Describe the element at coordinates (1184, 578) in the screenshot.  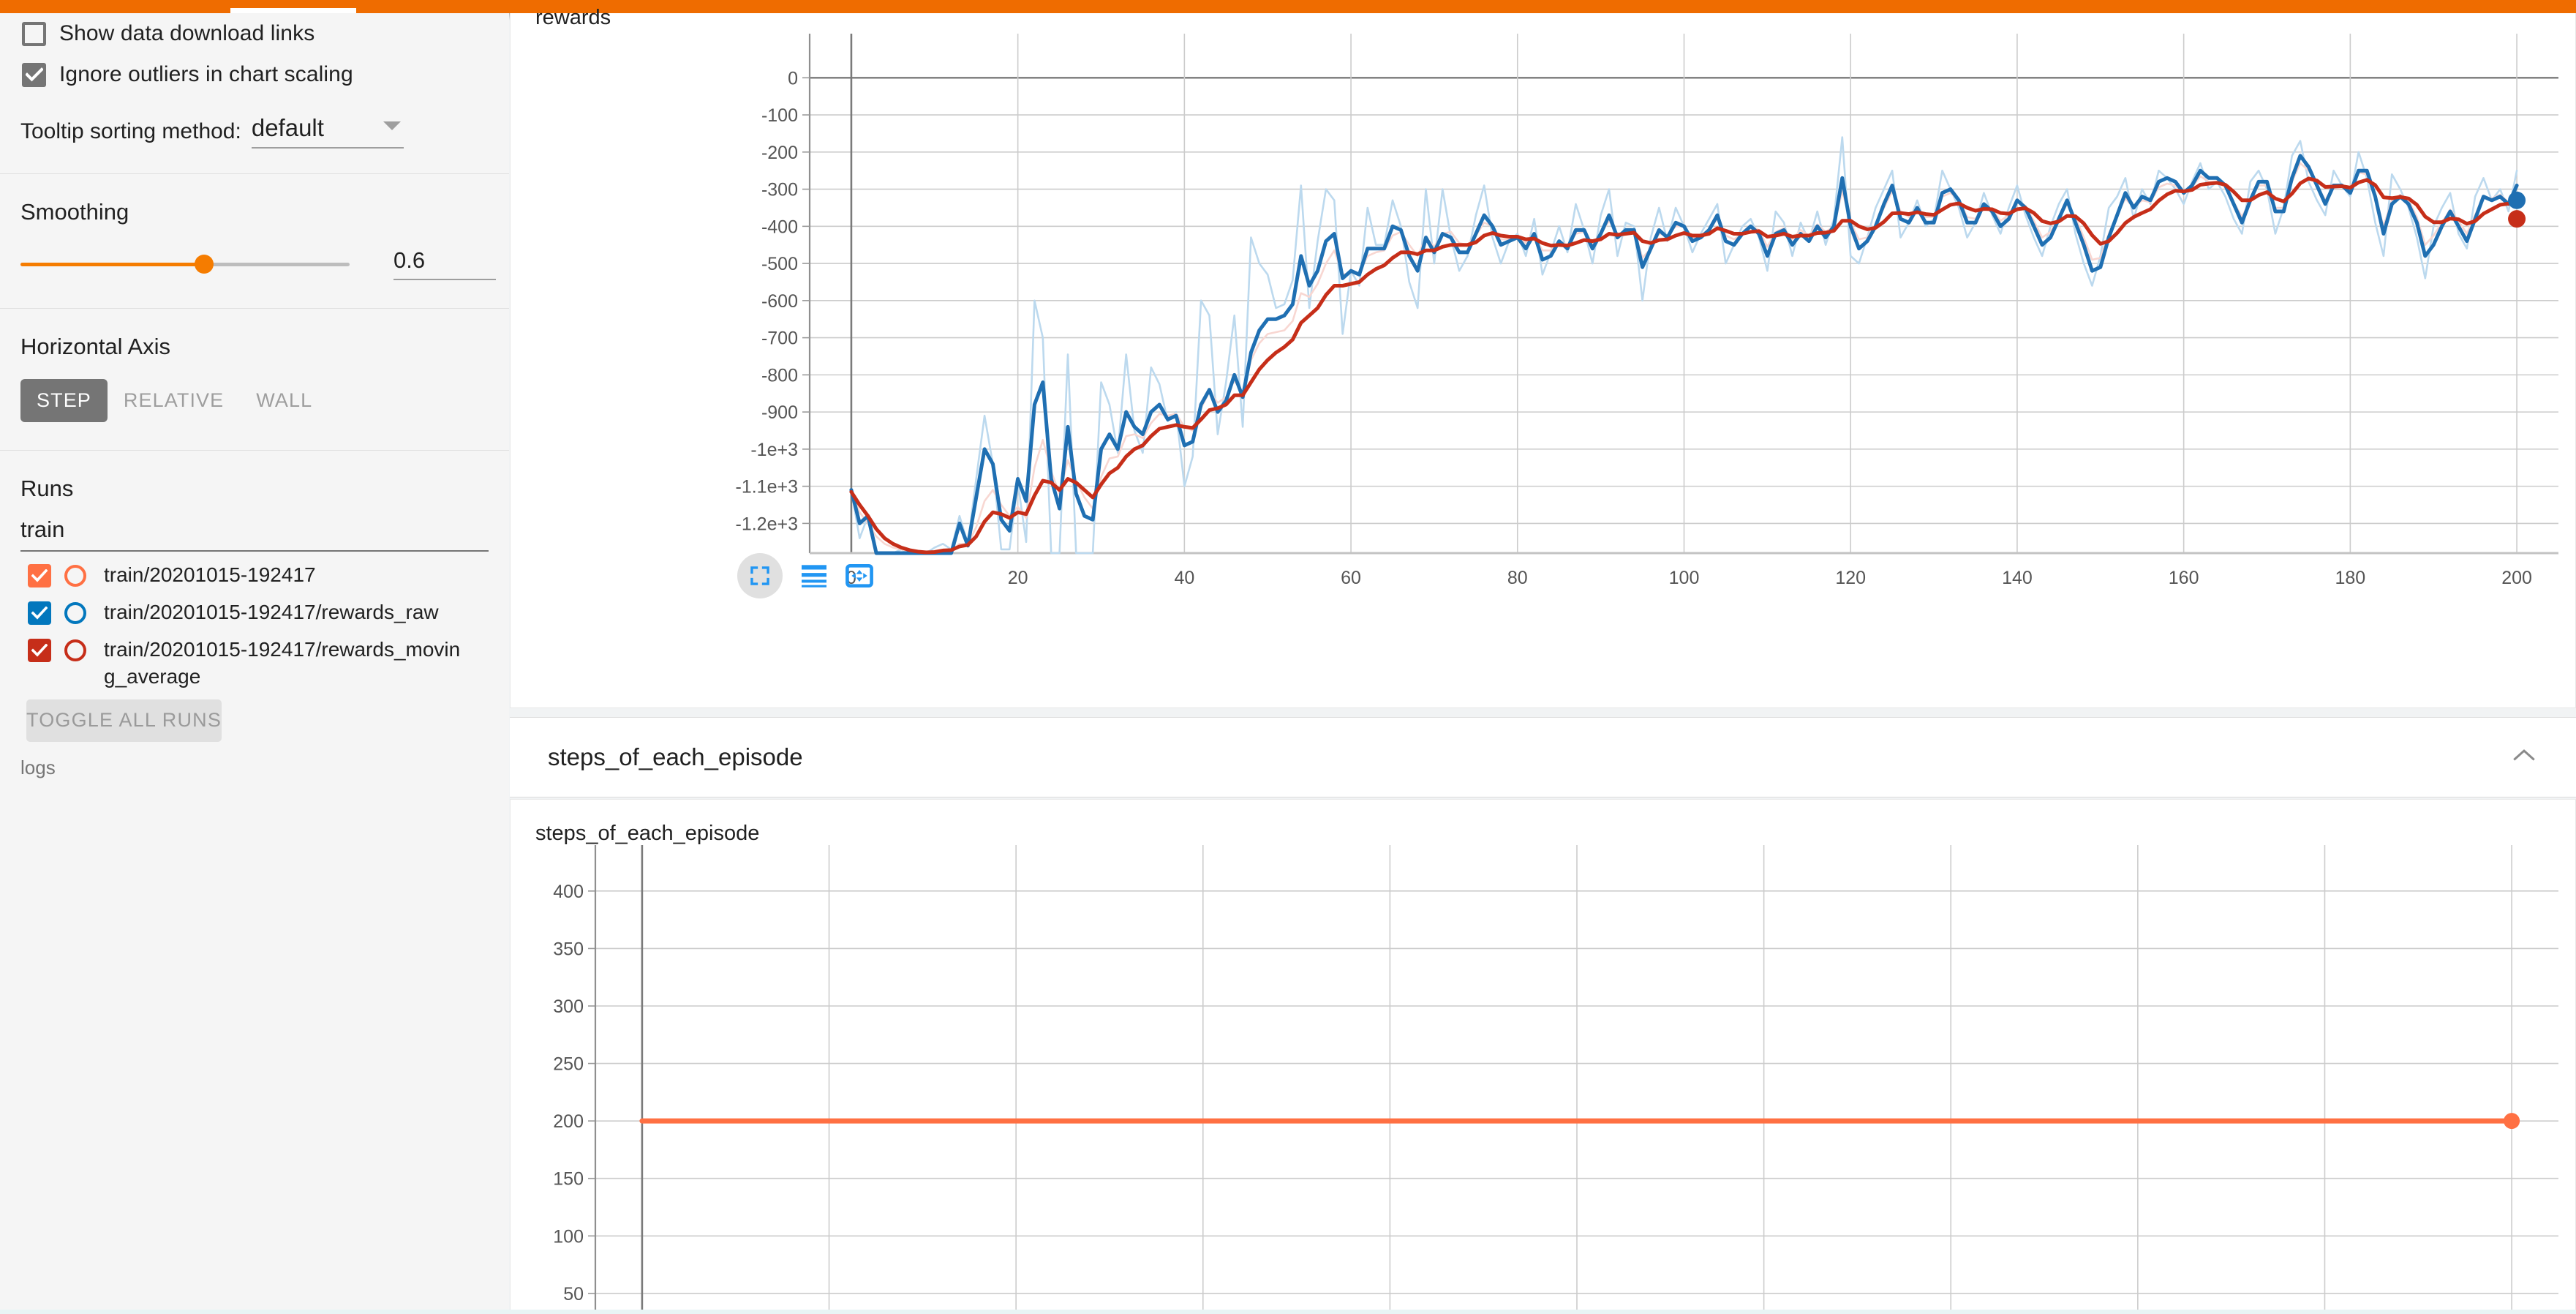
I see `svg-text: 40` at that location.